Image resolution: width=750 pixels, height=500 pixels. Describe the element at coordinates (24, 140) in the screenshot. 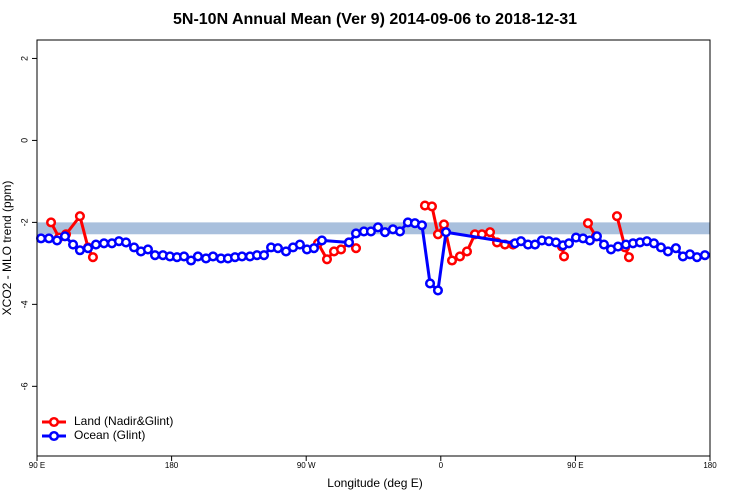

I see `y-tick-label: 0` at that location.